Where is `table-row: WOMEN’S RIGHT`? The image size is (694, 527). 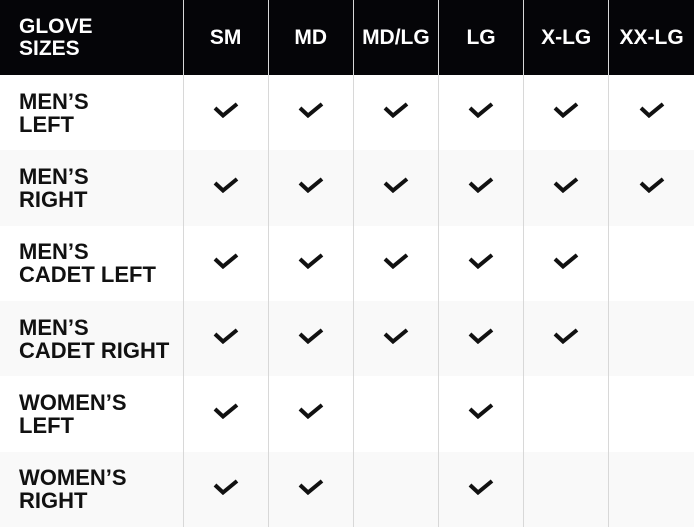 table-row: WOMEN’S RIGHT is located at coordinates (347, 489).